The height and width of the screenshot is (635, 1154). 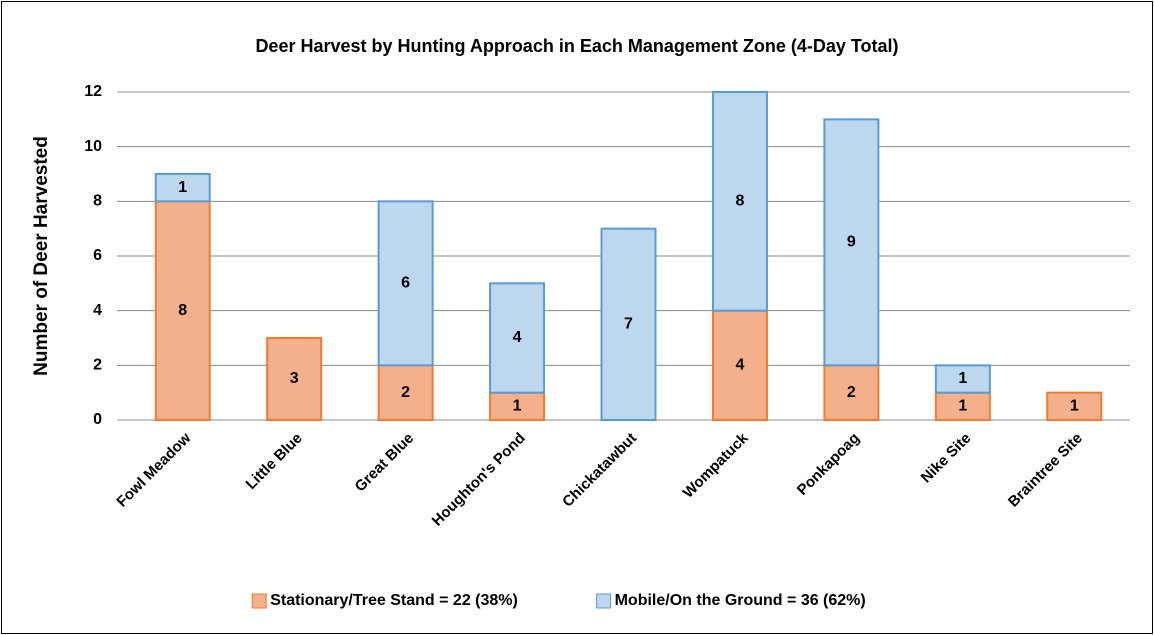 What do you see at coordinates (394, 600) in the screenshot?
I see `legend-label: Stationary/Tree Stand = 22 (38%)` at bounding box center [394, 600].